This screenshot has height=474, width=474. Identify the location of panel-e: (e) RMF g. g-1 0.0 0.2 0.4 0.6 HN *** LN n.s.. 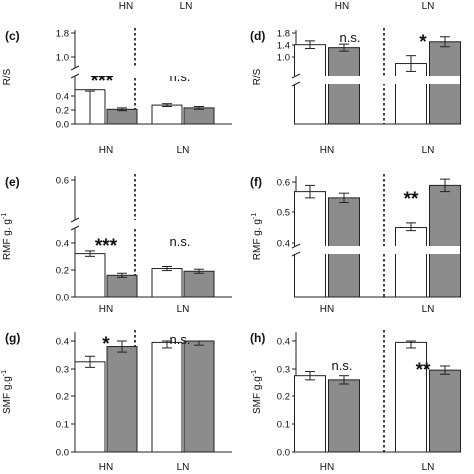
(117, 244).